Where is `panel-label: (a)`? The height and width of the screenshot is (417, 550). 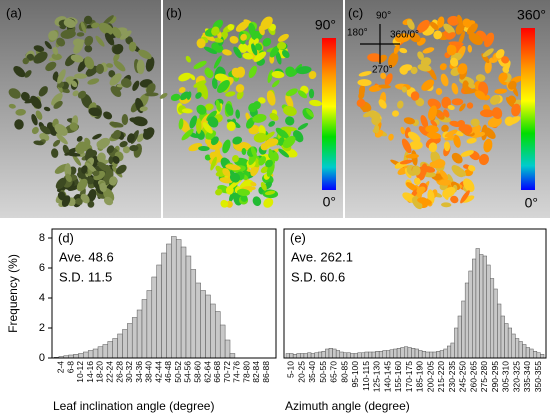 panel-label: (a) is located at coordinates (14, 12).